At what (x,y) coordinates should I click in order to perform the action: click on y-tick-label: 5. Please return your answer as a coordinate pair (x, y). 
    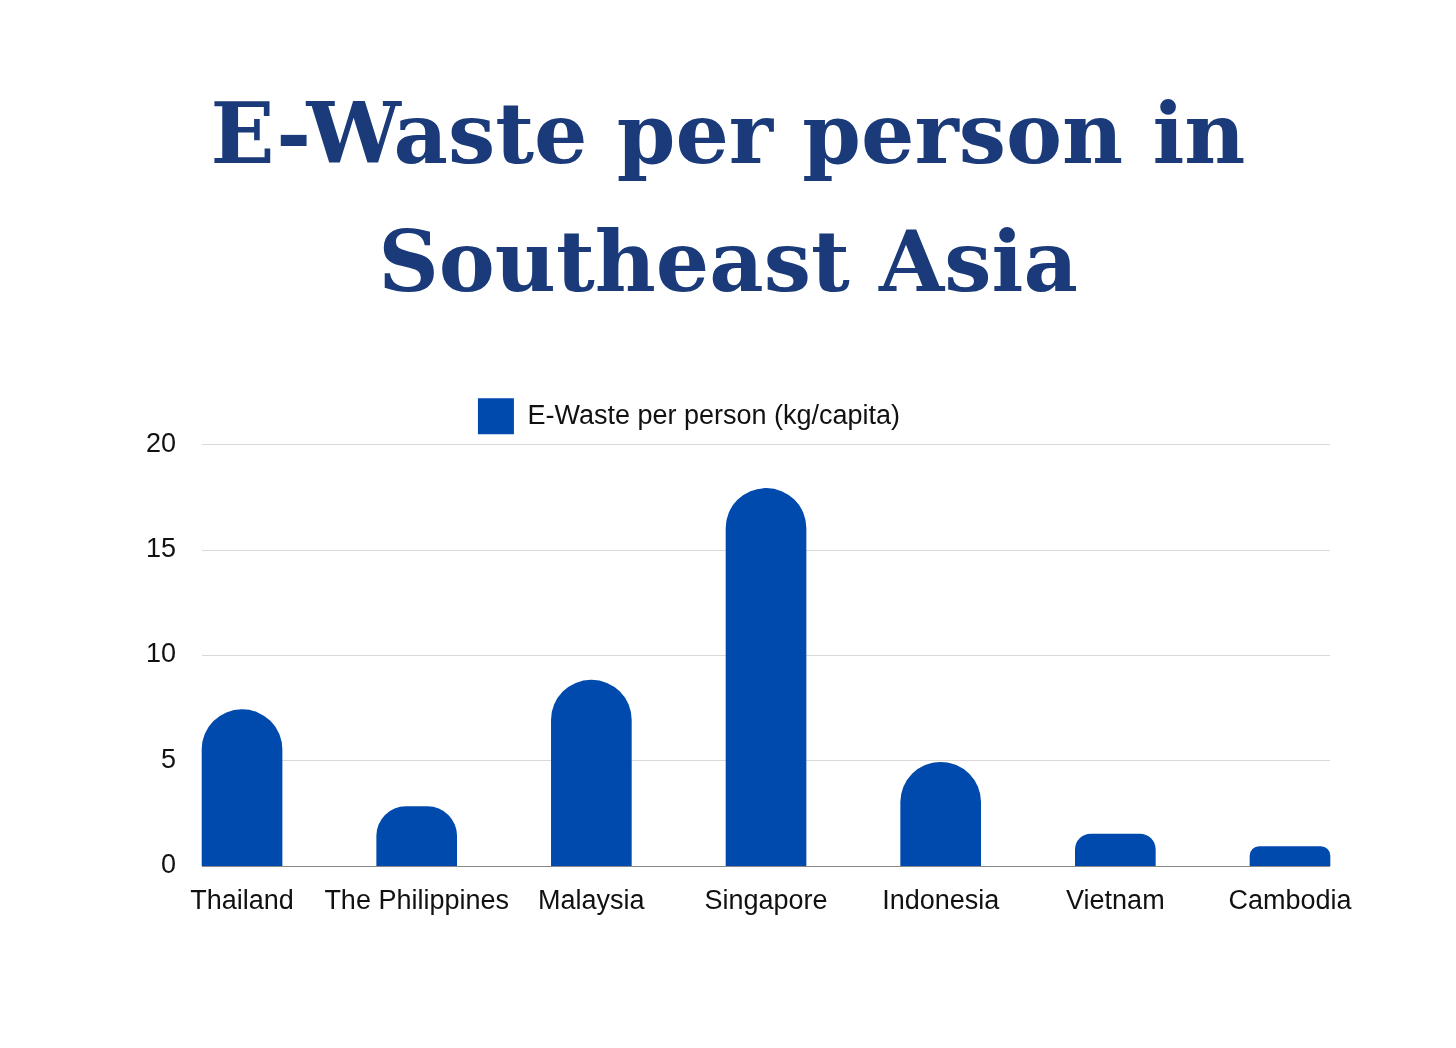
    Looking at the image, I should click on (169, 758).